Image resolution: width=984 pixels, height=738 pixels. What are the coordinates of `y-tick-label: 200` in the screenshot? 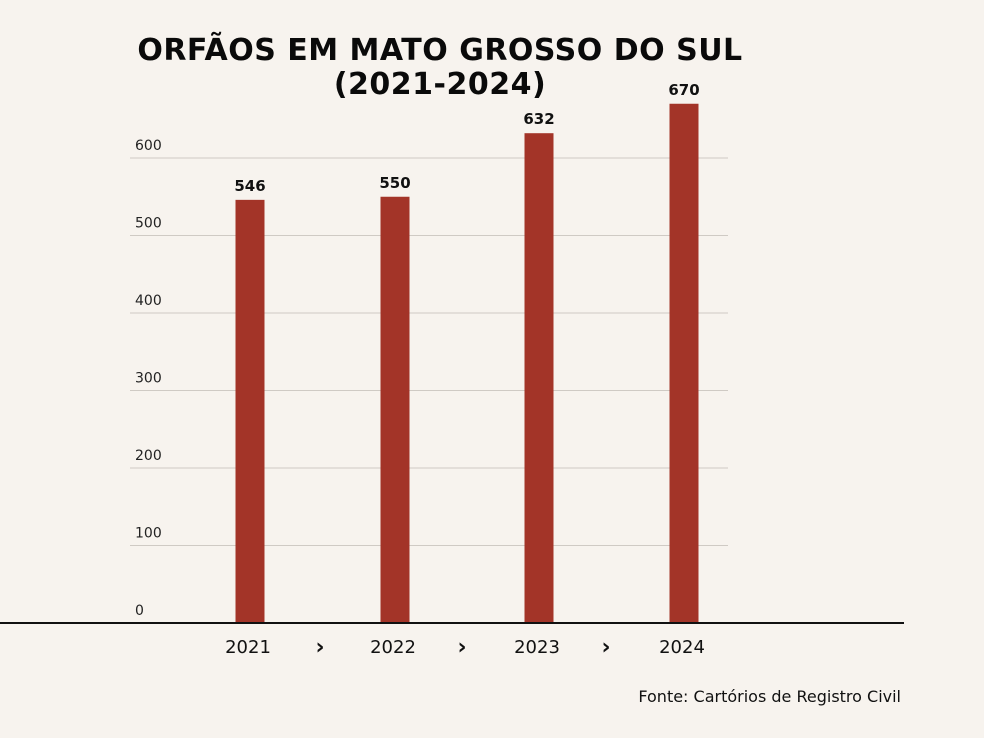 It's located at (148, 456).